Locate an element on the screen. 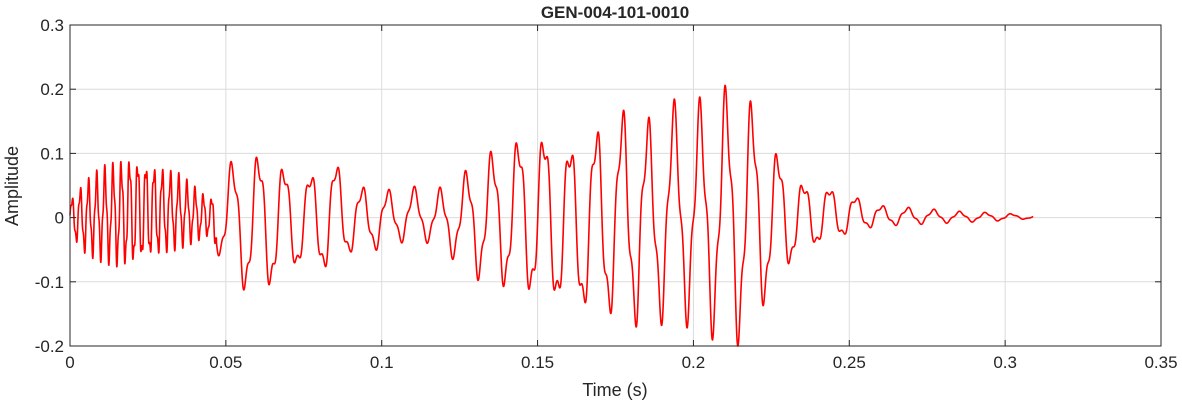  y-axis-label: Amplitude is located at coordinates (12, 186).